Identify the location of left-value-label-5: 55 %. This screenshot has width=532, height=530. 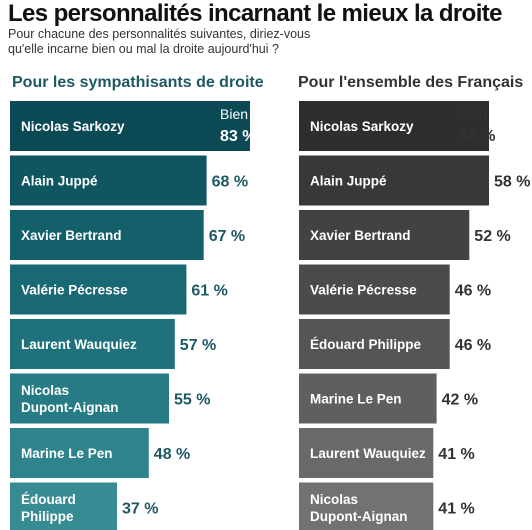
(192, 400).